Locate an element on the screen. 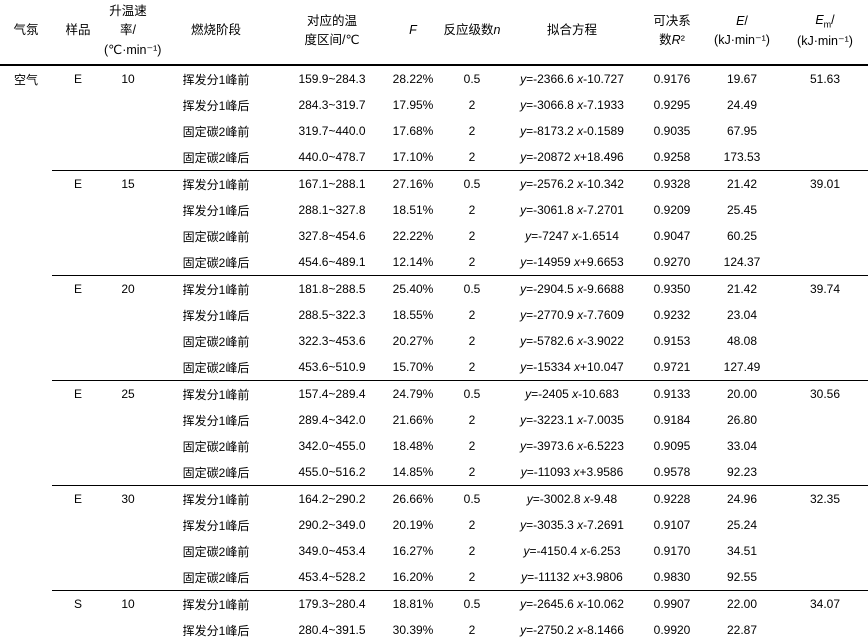 Image resolution: width=868 pixels, height=643 pixels. header-r-squared-line1: 可决系 is located at coordinates (672, 20).